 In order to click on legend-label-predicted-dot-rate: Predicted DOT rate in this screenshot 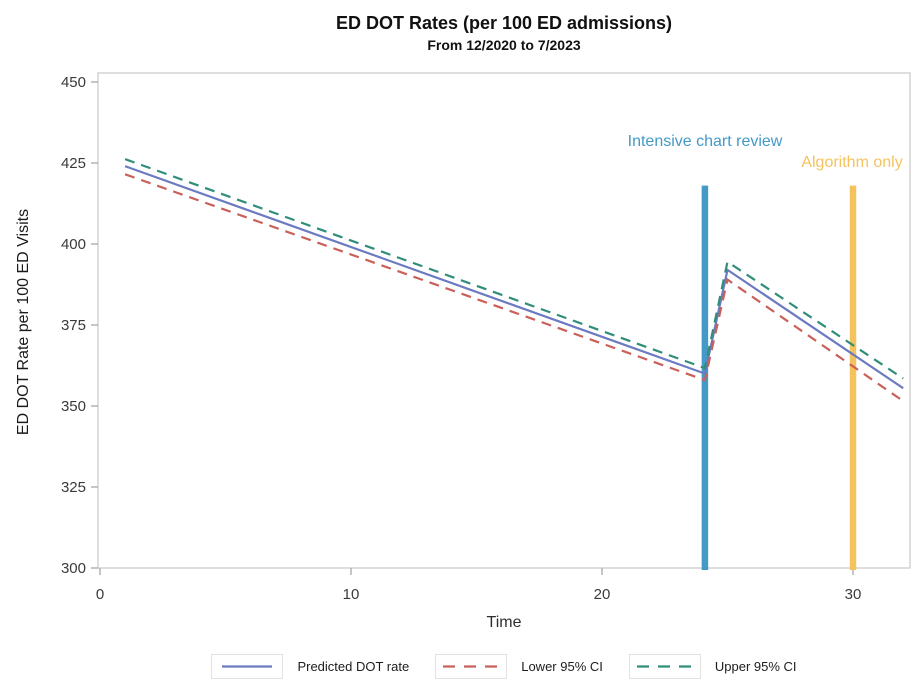, I will do `click(353, 666)`.